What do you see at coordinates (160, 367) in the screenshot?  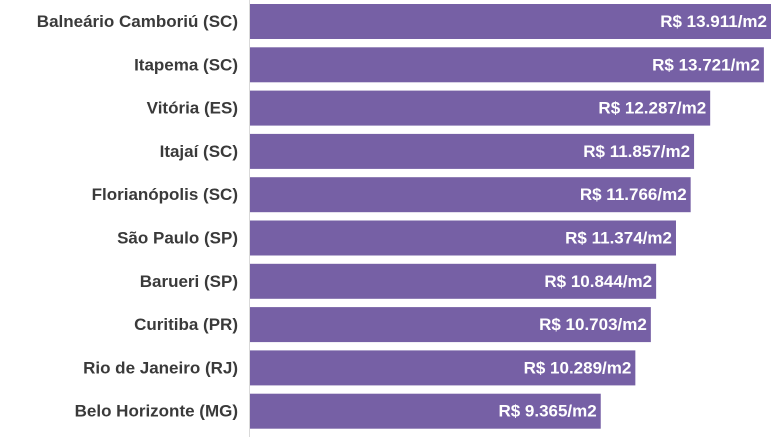 I see `category-label: Rio de Janeiro (RJ)` at bounding box center [160, 367].